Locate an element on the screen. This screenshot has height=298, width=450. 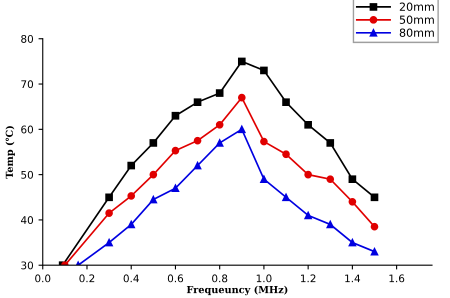
x-tick-label: 1.4 is located at coordinates (352, 278).